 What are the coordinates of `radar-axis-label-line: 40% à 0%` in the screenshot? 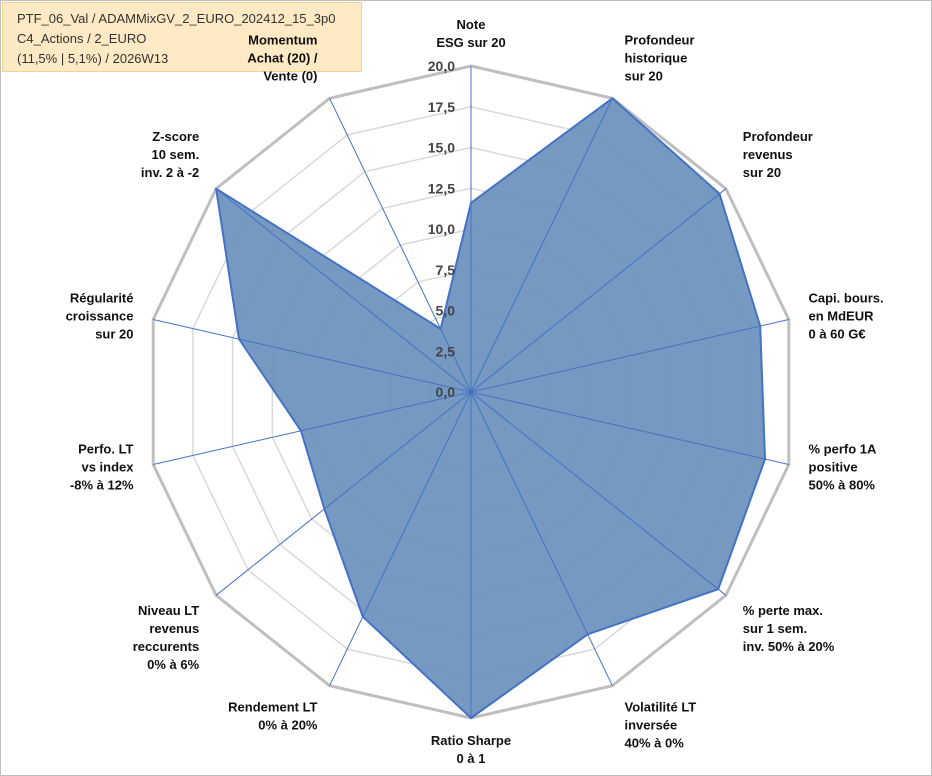 It's located at (655, 742).